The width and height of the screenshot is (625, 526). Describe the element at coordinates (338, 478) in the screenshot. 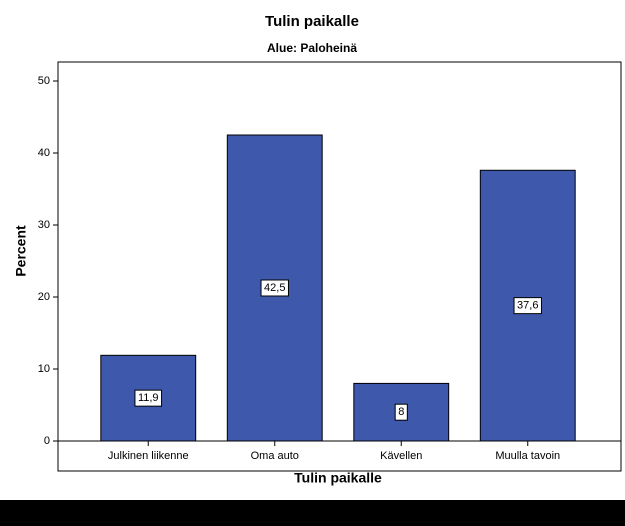

I see `x-axis-label: Tulin paikalle` at that location.